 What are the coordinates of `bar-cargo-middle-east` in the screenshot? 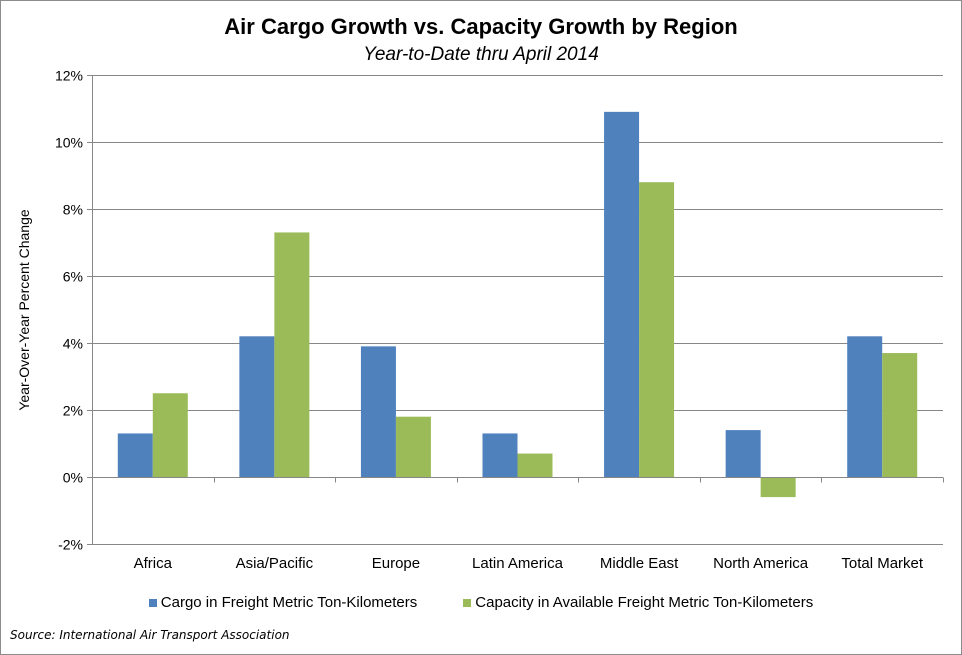 It's located at (622, 294).